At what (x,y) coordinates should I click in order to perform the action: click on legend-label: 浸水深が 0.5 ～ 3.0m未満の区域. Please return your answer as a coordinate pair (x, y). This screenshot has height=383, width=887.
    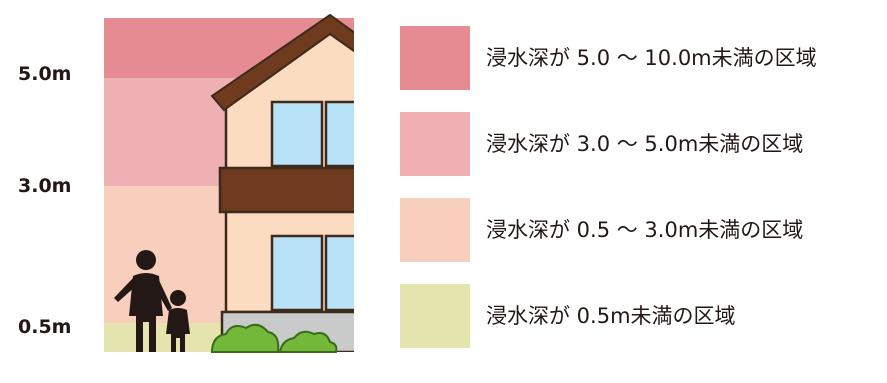
    Looking at the image, I should click on (645, 230).